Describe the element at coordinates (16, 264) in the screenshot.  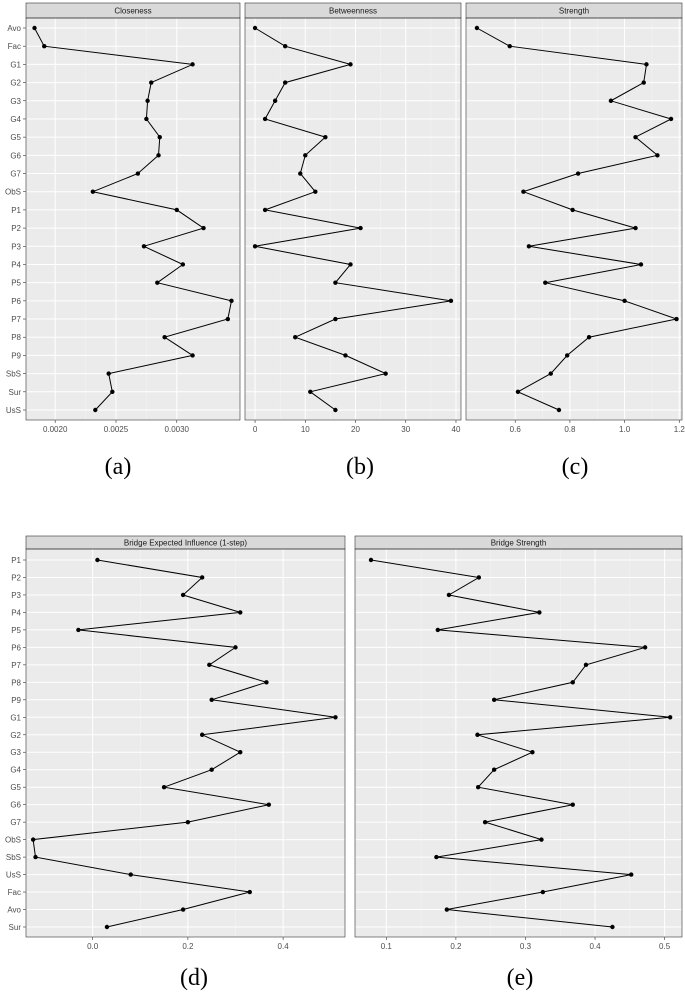
I see `y-tick-label: P4` at that location.